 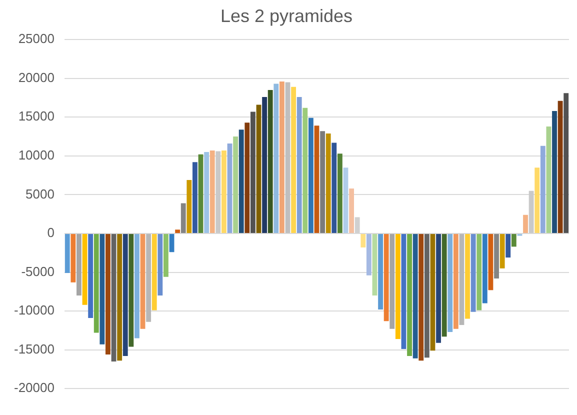 What do you see at coordinates (40, 194) in the screenshot?
I see `y-tick-label: 5000` at bounding box center [40, 194].